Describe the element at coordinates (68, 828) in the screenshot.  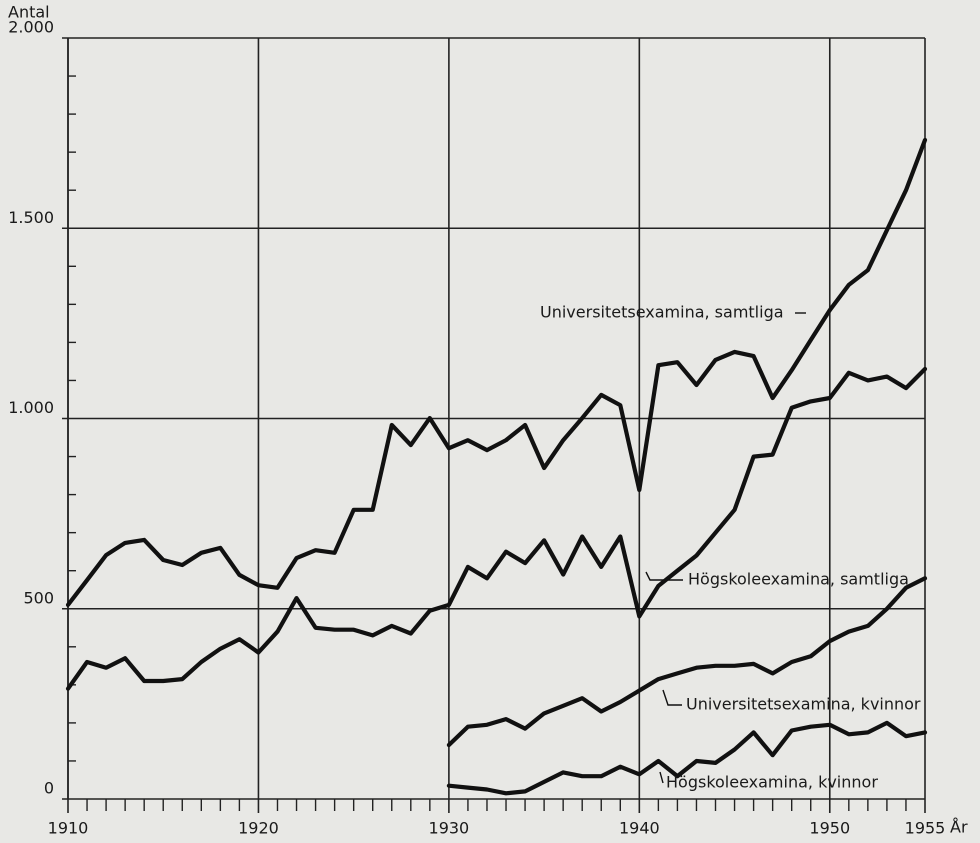
I see `x-tick-label: 1910` at that location.